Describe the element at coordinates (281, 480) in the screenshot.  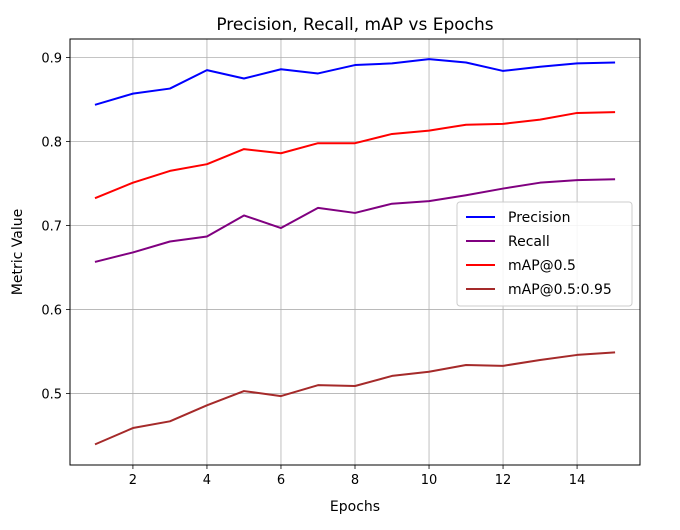
I see `x-tick-label: 6` at that location.